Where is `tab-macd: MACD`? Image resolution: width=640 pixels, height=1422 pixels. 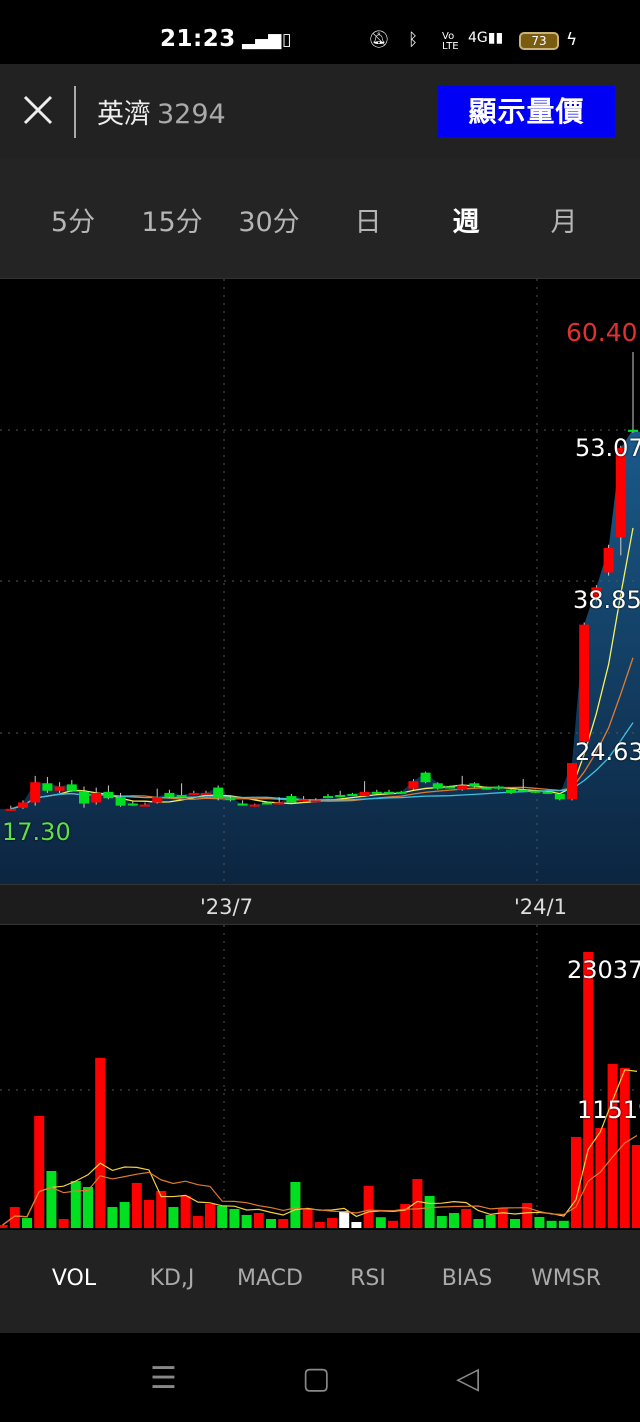
tab-macd: MACD is located at coordinates (270, 1278).